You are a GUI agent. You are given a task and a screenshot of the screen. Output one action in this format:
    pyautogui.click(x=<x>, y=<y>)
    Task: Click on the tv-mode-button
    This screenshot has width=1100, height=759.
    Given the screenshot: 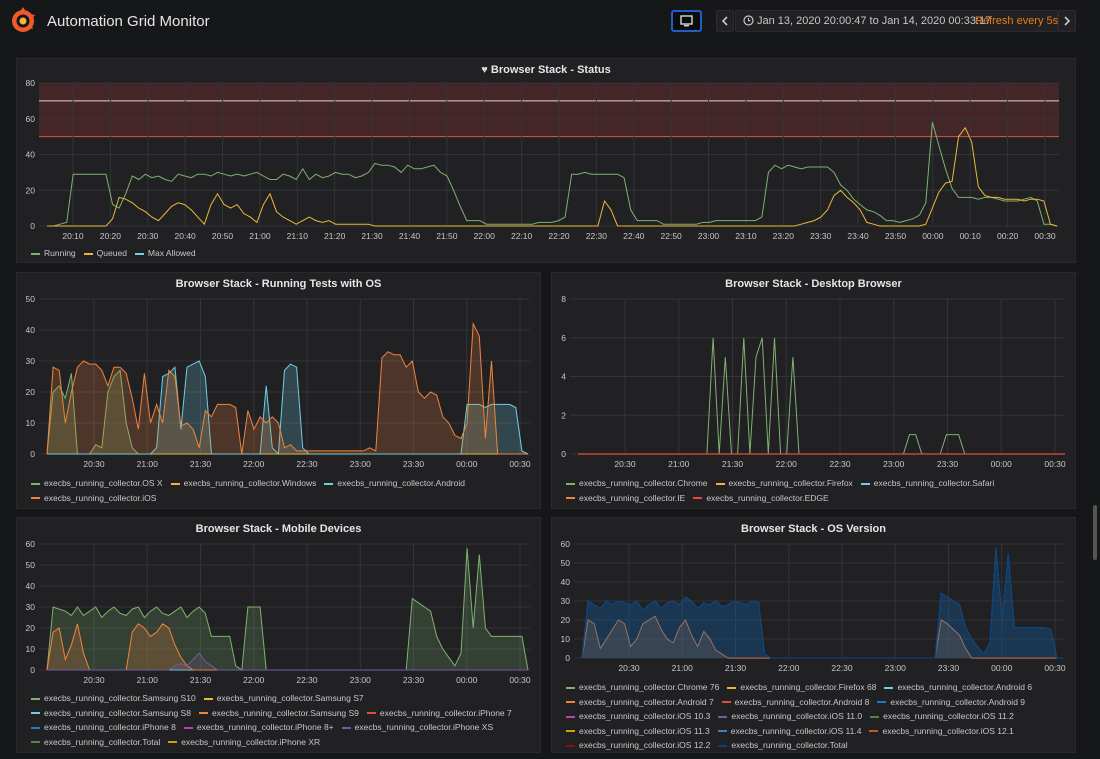 What is the action you would take?
    pyautogui.click(x=686, y=21)
    